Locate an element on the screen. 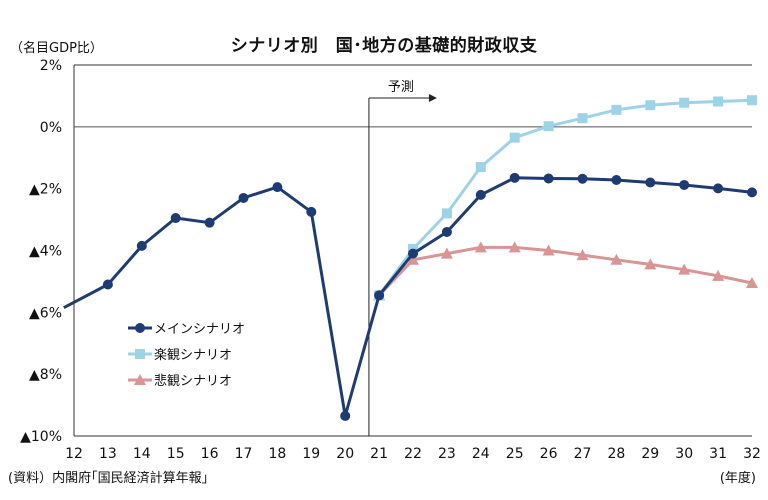  y-tick-label: ▲8% is located at coordinates (45, 375).